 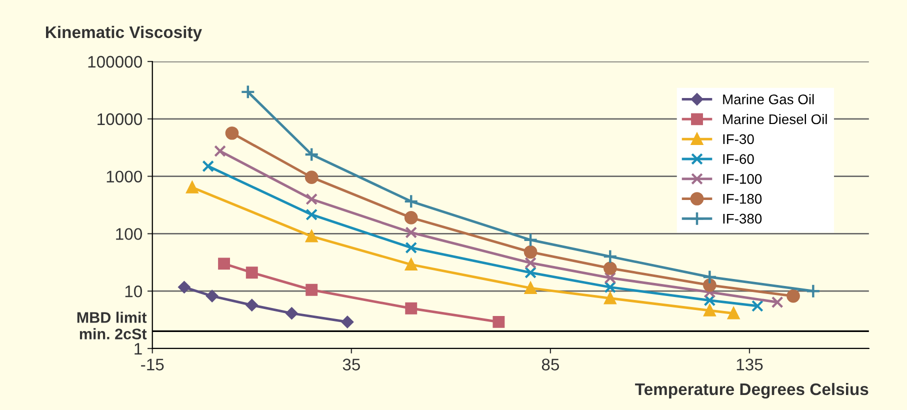 I want to click on y-axis-title: Kinematic Viscosity, so click(x=124, y=34).